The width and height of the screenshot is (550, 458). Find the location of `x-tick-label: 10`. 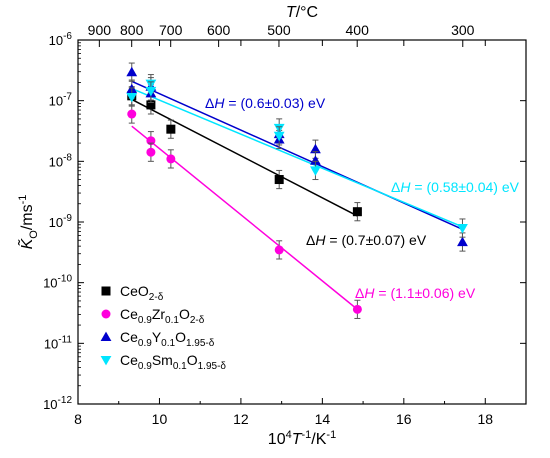

x-tick-label: 10 is located at coordinates (160, 419).